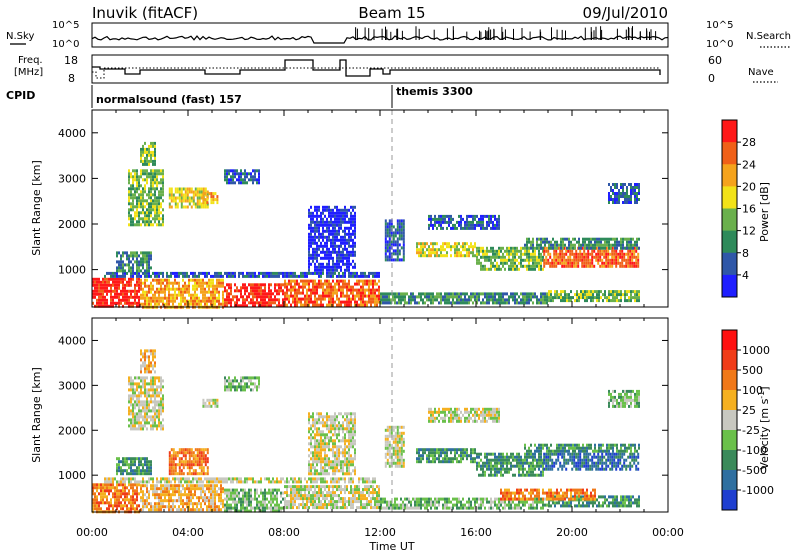  What do you see at coordinates (71, 60) in the screenshot?
I see `freq-tick-top: 18` at bounding box center [71, 60].